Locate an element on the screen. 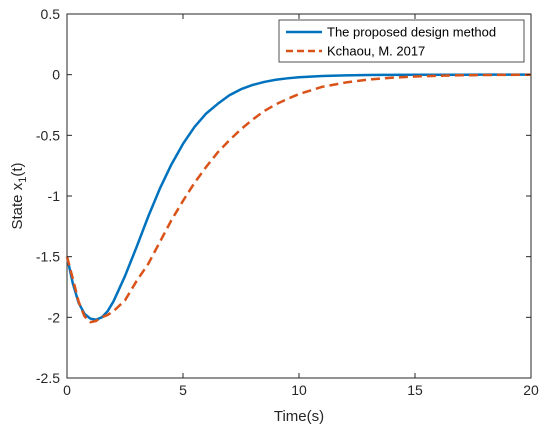  y-tick-label: -2 is located at coordinates (54, 317).